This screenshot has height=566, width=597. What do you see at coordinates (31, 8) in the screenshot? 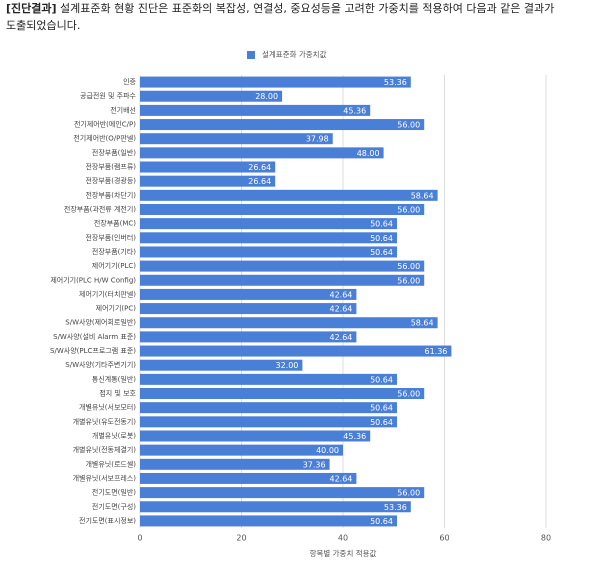
I see `header-lead: [진단결과]` at bounding box center [31, 8].